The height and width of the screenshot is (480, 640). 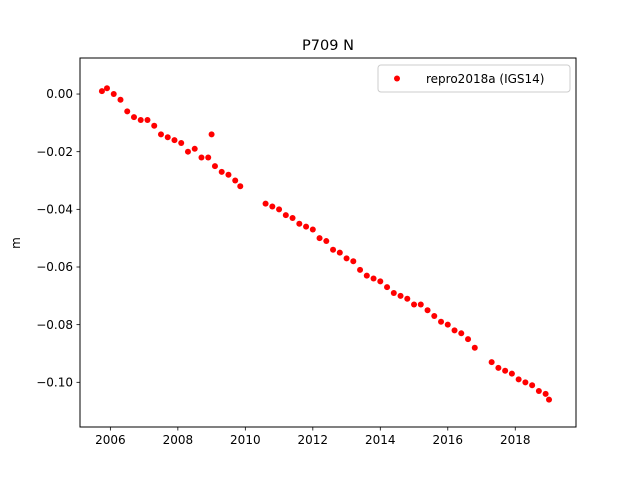 I want to click on legend-box, so click(x=474, y=78).